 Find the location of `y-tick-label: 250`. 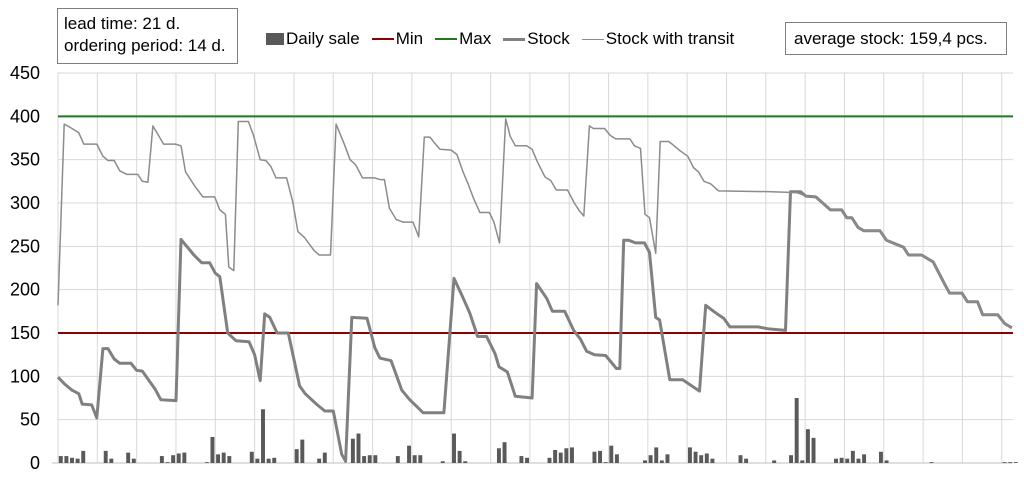

y-tick-label: 250 is located at coordinates (25, 246).